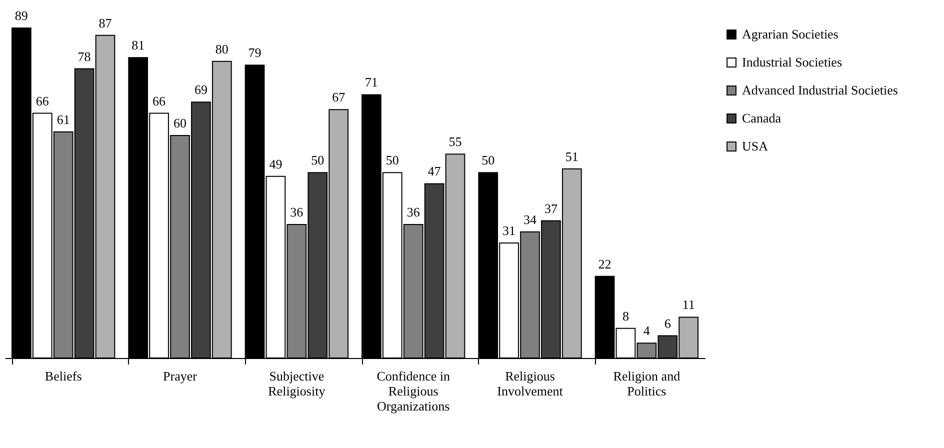  Describe the element at coordinates (63, 376) in the screenshot. I see `x-tick-label: Beliefs` at that location.